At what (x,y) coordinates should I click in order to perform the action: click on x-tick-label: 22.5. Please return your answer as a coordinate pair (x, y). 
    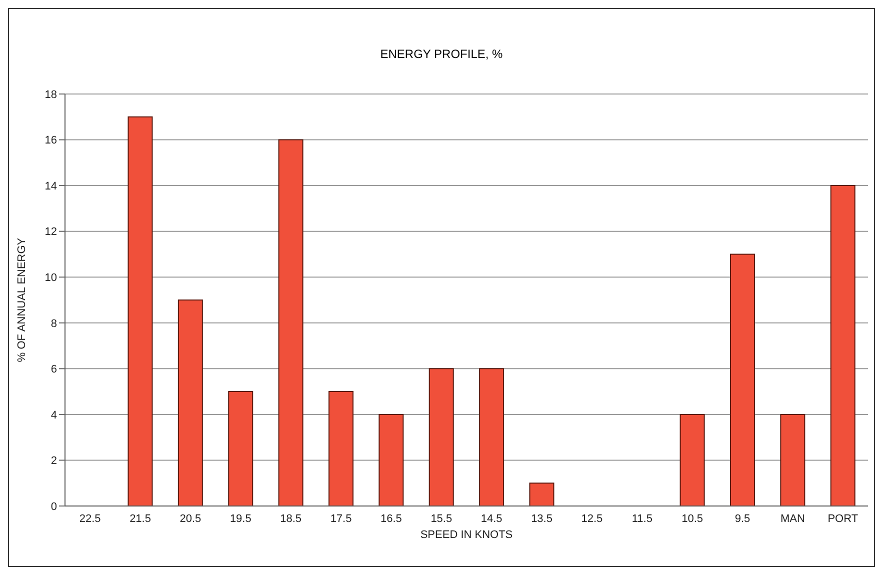
    Looking at the image, I should click on (90, 518).